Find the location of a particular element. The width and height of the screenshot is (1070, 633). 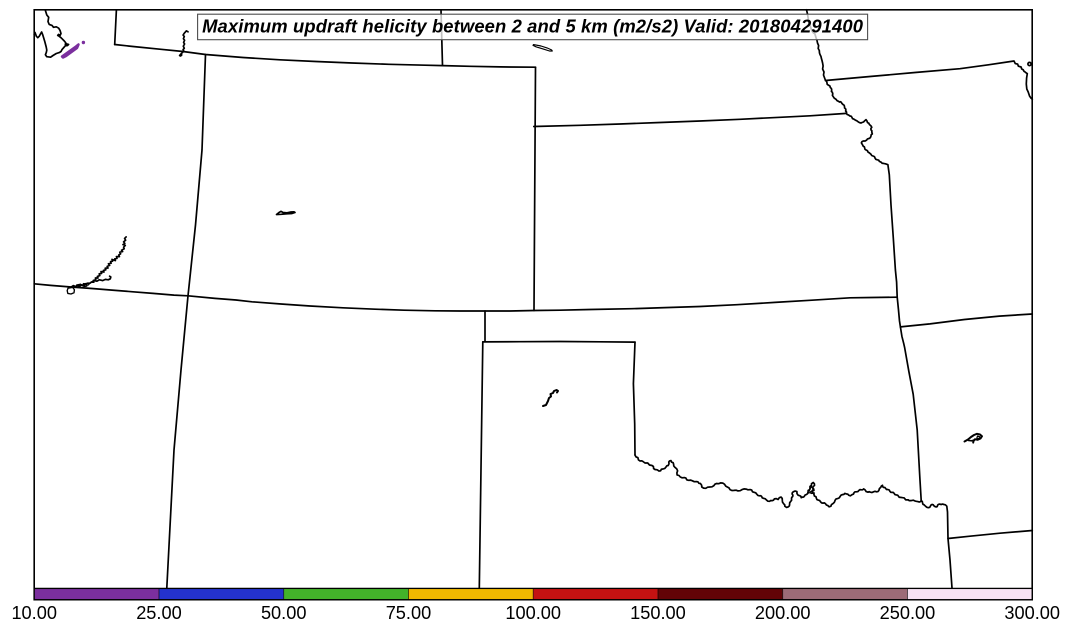

svg-text: 250.00 is located at coordinates (908, 613).